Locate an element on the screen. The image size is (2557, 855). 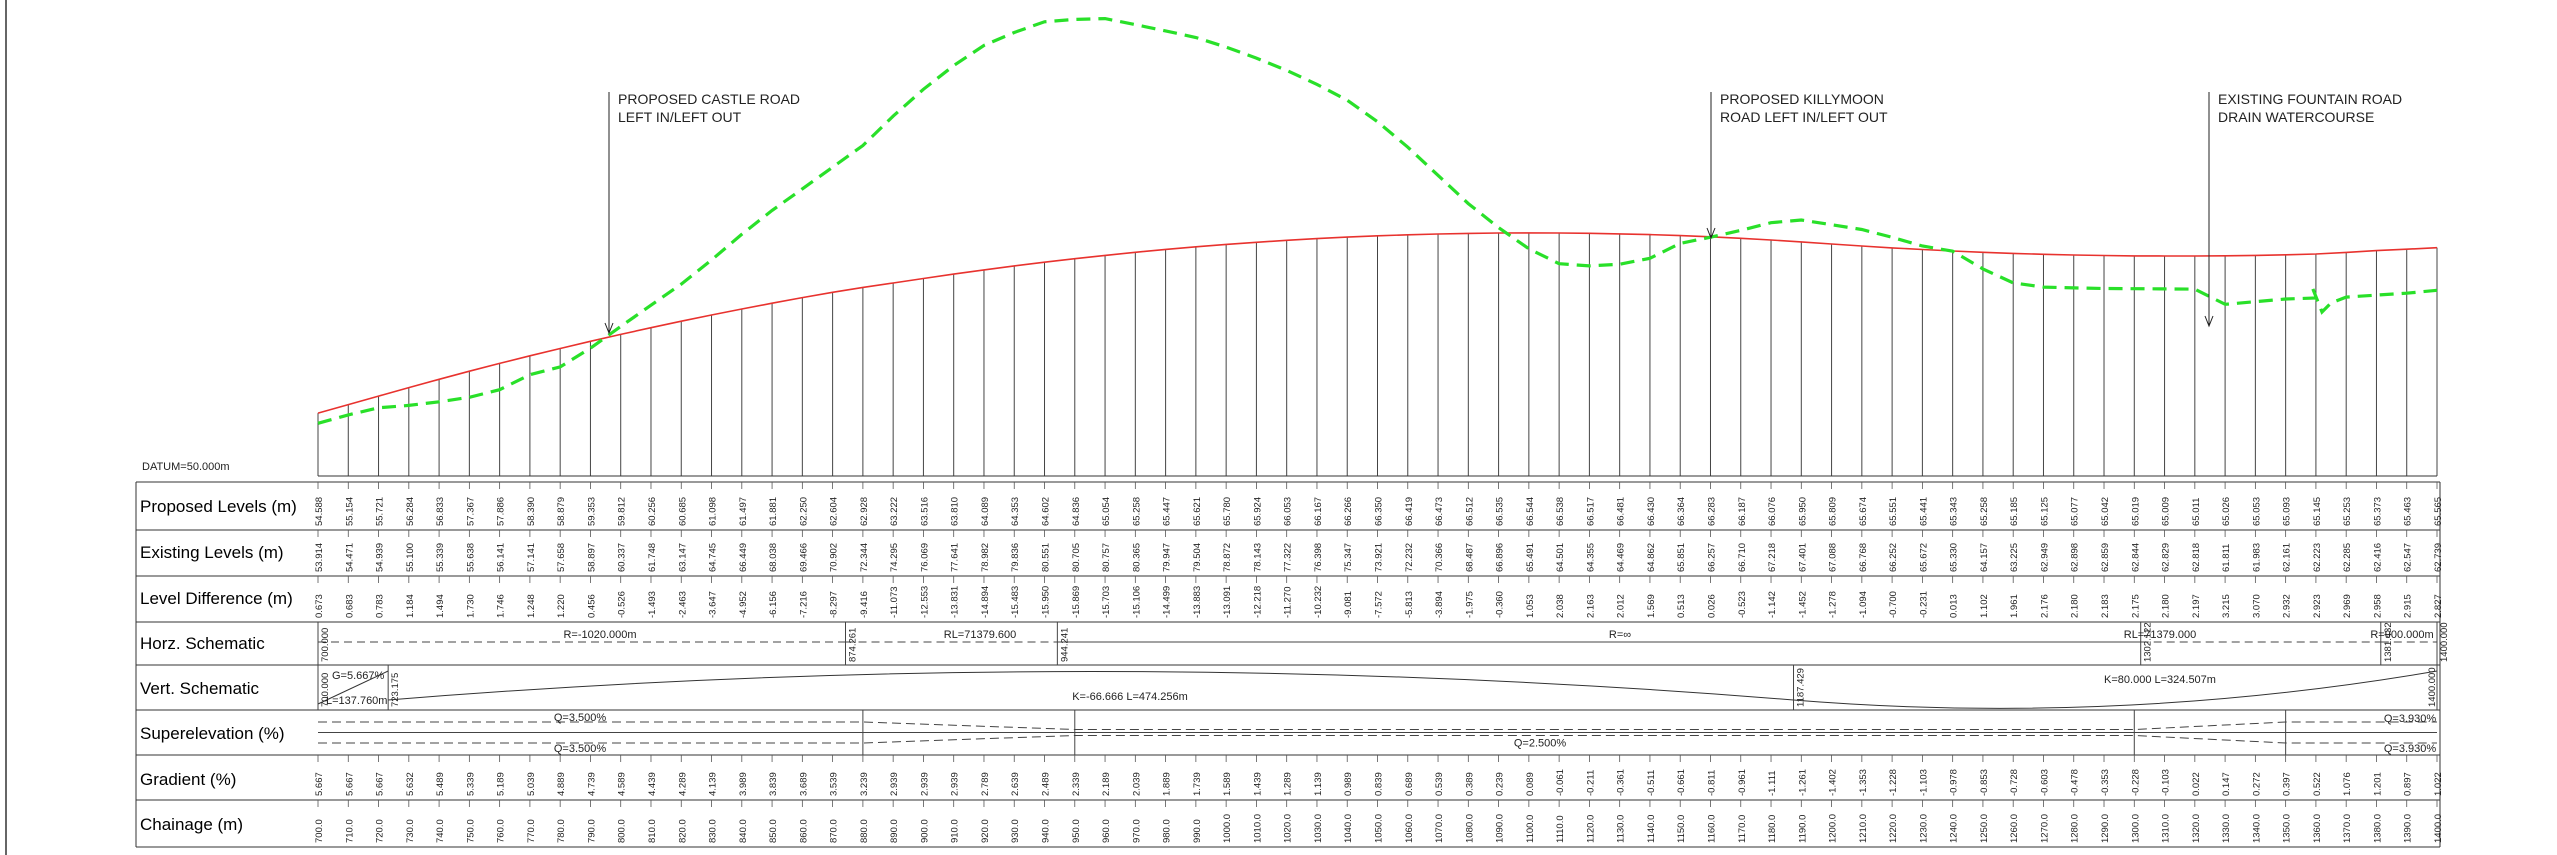
existing-level-value: 79.947 is located at coordinates (1167, 557).